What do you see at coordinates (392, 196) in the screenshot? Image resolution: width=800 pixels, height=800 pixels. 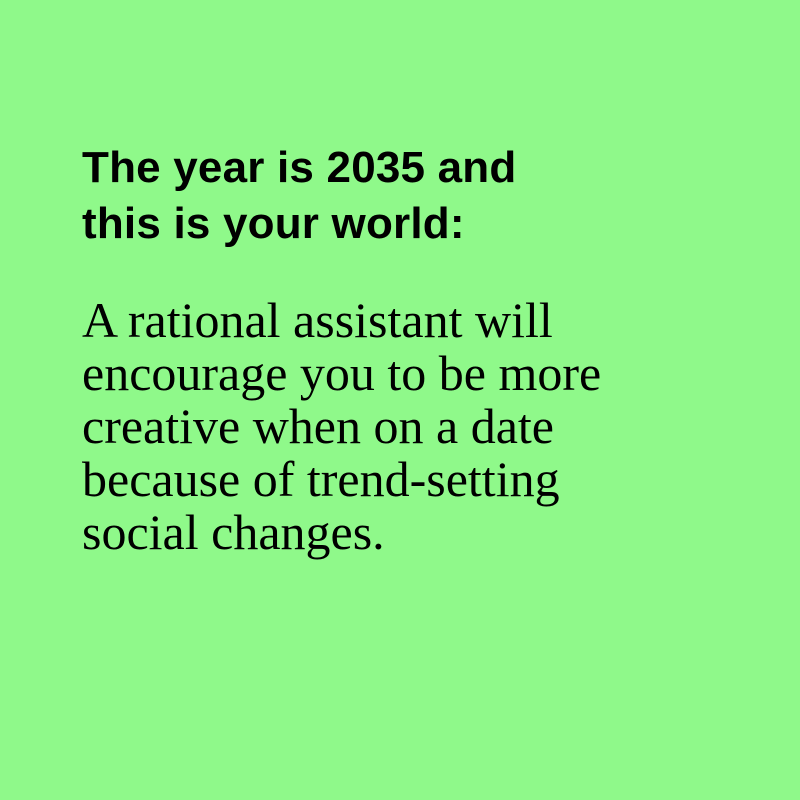 I see `headline: The year is 2035 and this is your world:` at bounding box center [392, 196].